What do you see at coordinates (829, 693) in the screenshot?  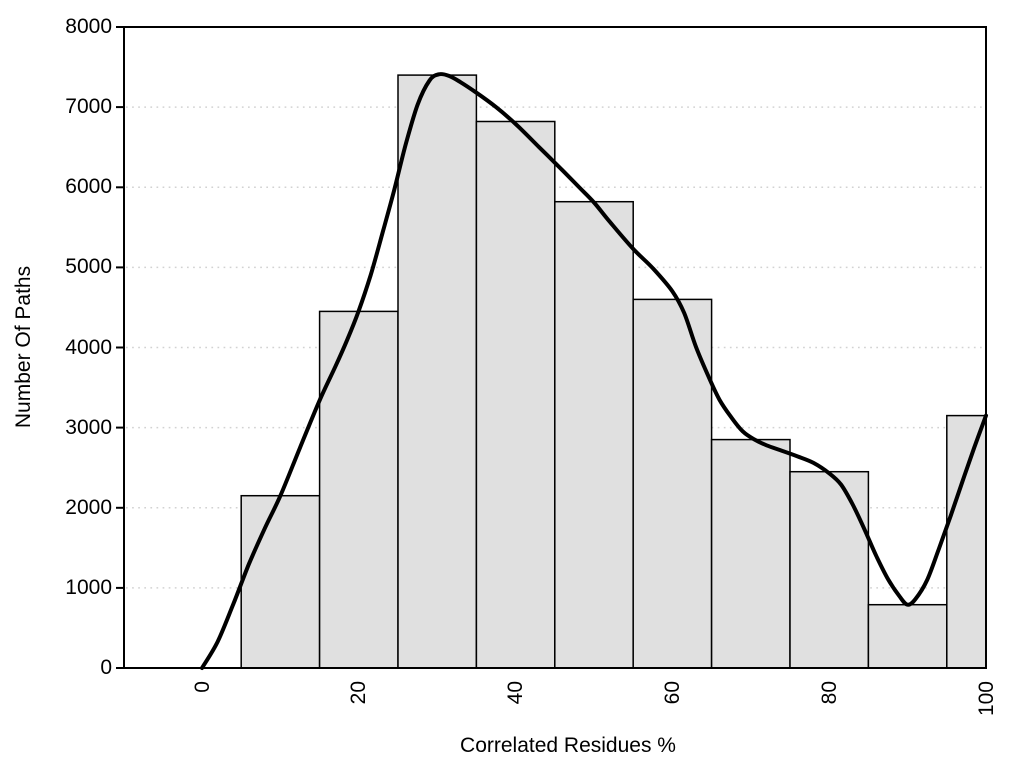 I see `x-tick-label: 80` at bounding box center [829, 693].